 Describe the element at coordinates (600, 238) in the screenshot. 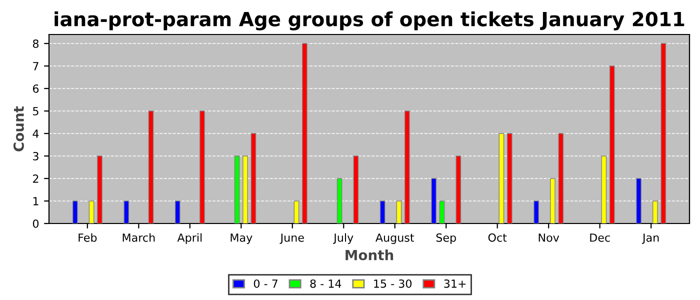

I see `x-tick-label: Dec` at that location.